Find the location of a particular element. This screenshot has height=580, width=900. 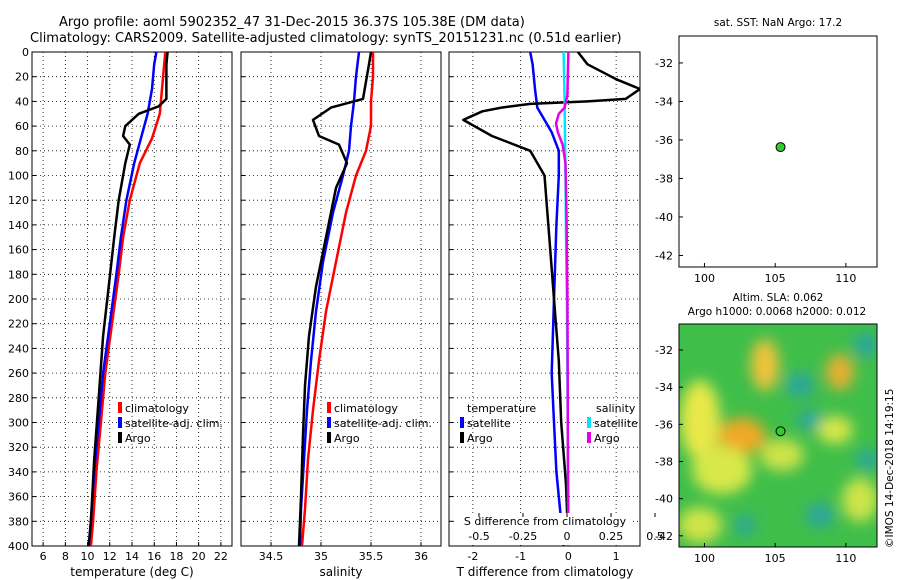

y-tick-label: 140 is located at coordinates (18, 225).